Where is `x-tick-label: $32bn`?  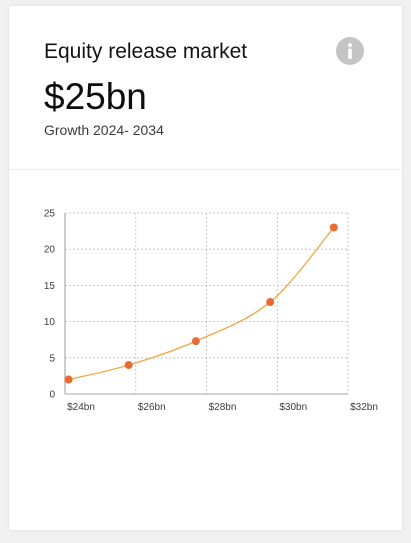 x-tick-label: $32bn is located at coordinates (364, 407).